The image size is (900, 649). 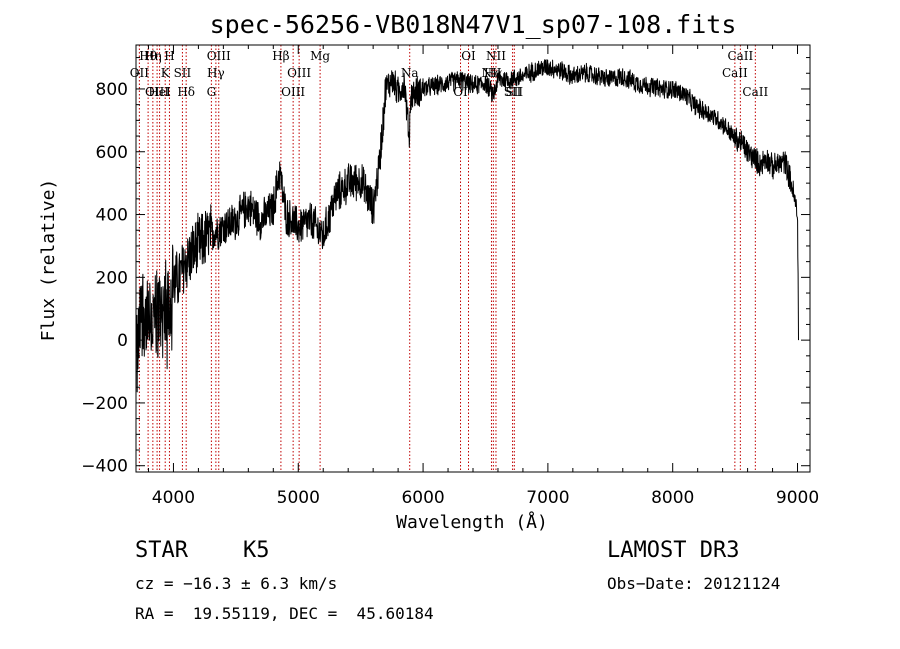 What do you see at coordinates (280, 56) in the screenshot?
I see `emission-line-label-12: Hβ` at bounding box center [280, 56].